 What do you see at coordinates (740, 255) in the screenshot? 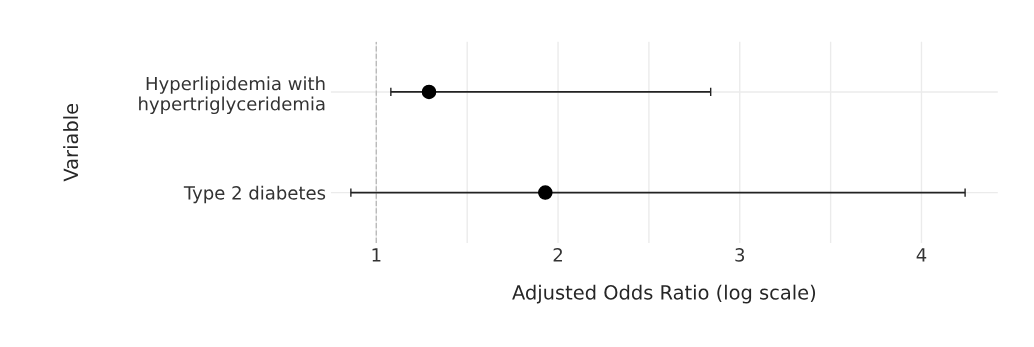
I see `x-tick-label: 3` at bounding box center [740, 255].